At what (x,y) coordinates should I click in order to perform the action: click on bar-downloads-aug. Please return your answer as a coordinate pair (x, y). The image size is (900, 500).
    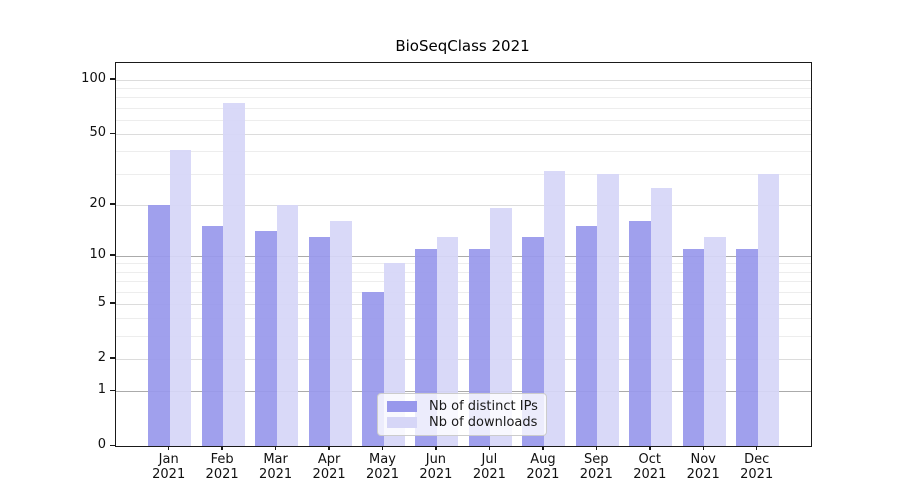
    Looking at the image, I should click on (554, 308).